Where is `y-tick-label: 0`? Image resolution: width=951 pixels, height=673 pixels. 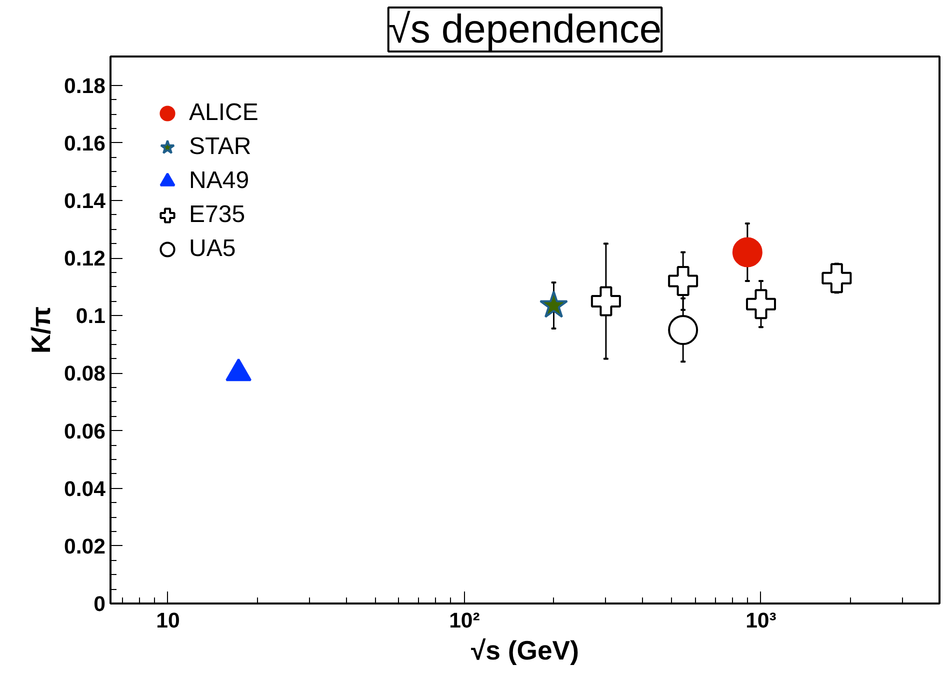 y-tick-label: 0 is located at coordinates (100, 604).